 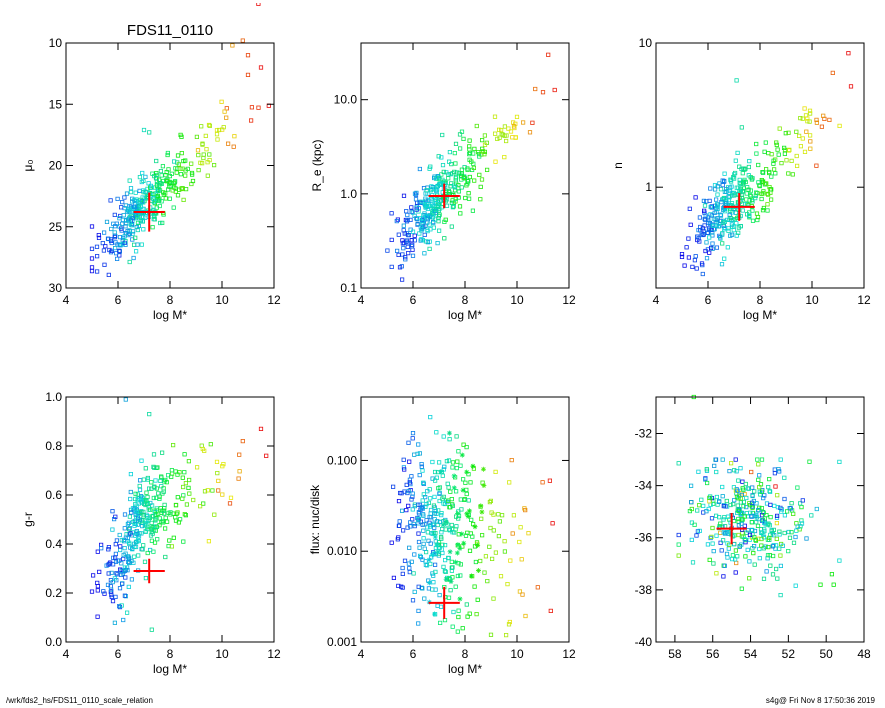 I want to click on x-tick-label: 8, so click(x=170, y=300).